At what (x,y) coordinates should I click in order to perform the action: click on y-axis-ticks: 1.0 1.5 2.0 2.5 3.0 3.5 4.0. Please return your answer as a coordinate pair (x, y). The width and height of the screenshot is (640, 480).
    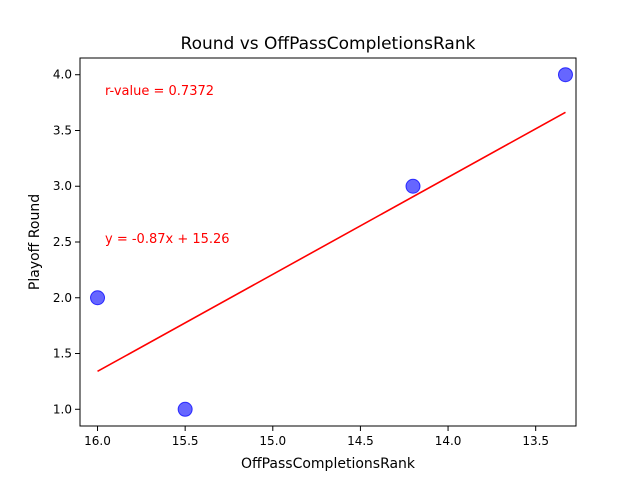
    Looking at the image, I should click on (66, 242).